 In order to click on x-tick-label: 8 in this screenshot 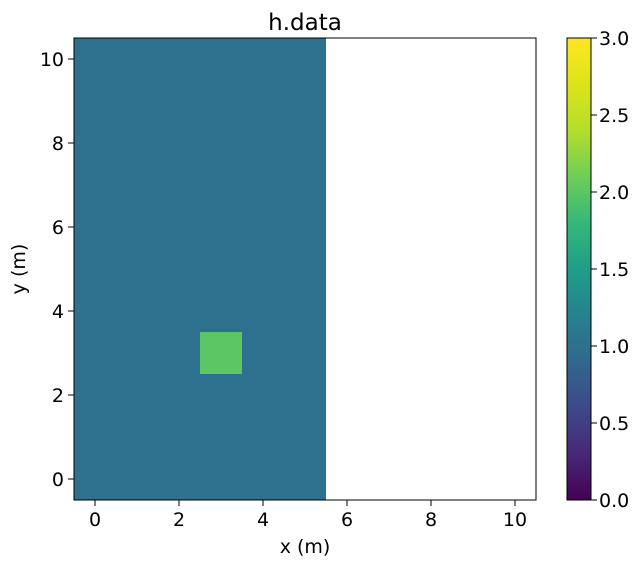, I will do `click(431, 520)`.